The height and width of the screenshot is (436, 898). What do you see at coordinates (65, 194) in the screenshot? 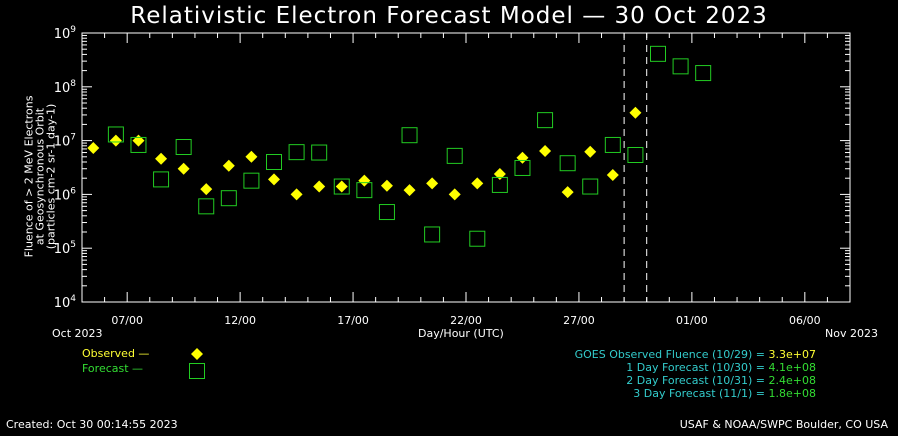
I see `y-tick-label: 106` at bounding box center [65, 194].